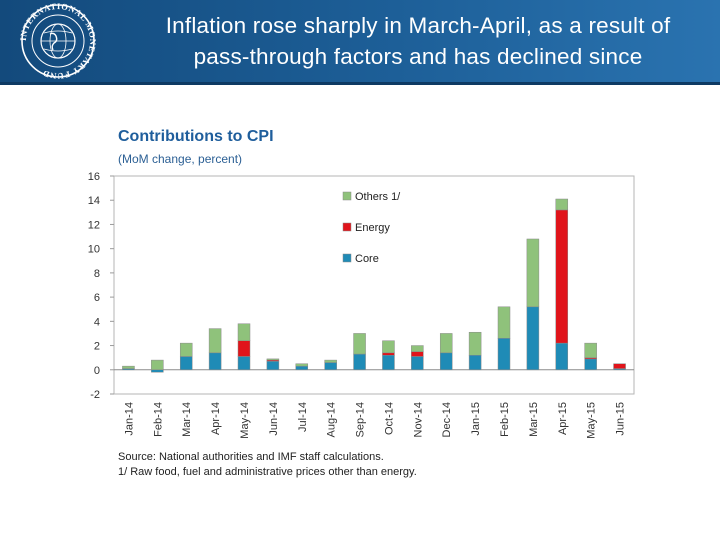 The width and height of the screenshot is (720, 540). Describe the element at coordinates (97, 347) in the screenshot. I see `y-tick-label: 2` at that location.